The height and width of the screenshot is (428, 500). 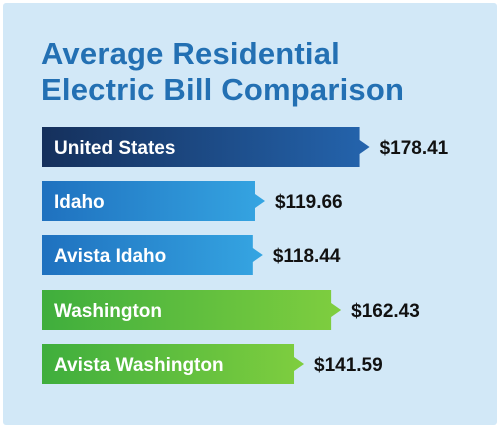 I want to click on chart-title-line-2: Electric Bill Comparison, so click(x=223, y=89).